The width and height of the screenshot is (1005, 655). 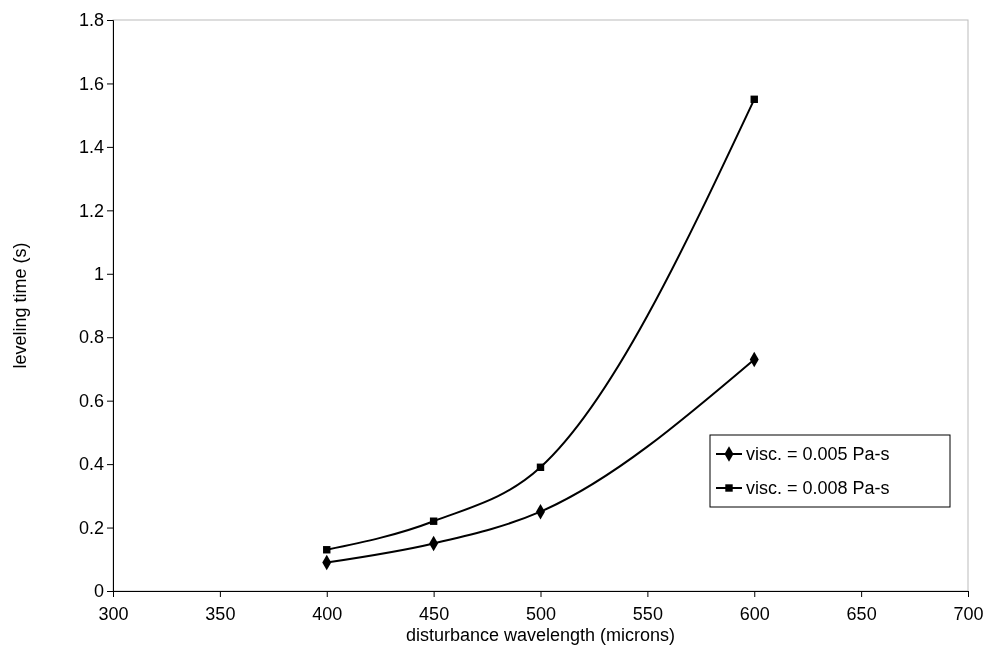 What do you see at coordinates (540, 635) in the screenshot?
I see `x-axis-title: disturbance wavelength (microns)` at bounding box center [540, 635].